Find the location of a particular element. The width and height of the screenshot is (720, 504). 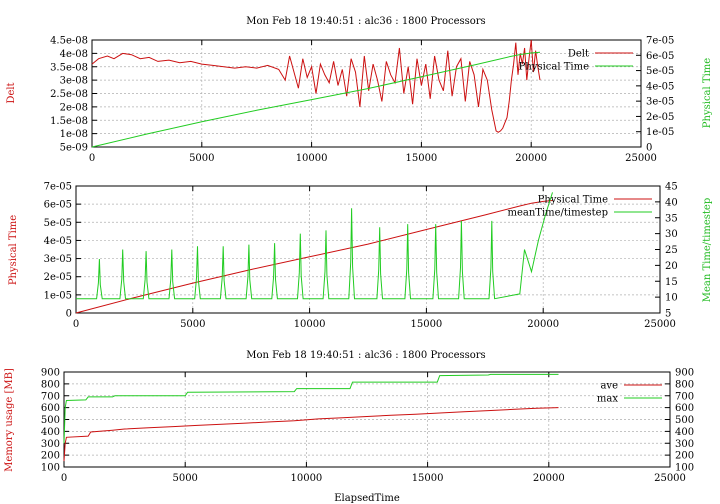

y2-tick-label: 4e-05 is located at coordinates (660, 86).